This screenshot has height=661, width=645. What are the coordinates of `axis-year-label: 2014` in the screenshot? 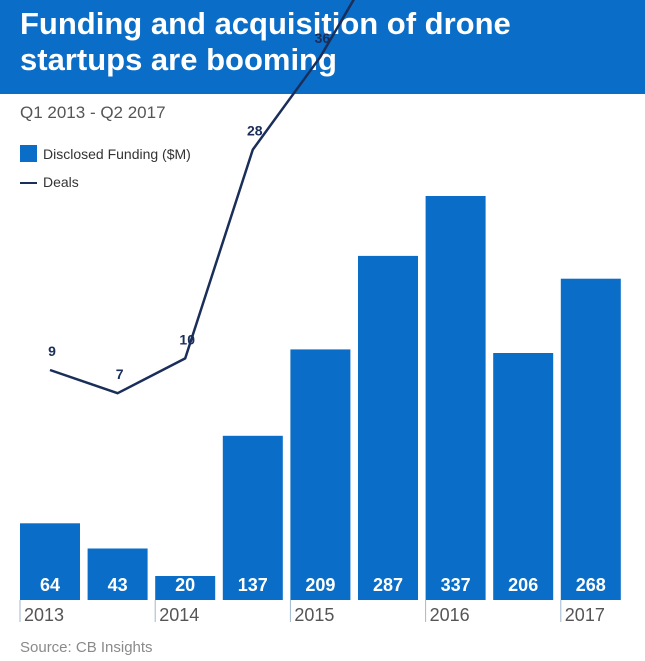 It's located at (179, 615).